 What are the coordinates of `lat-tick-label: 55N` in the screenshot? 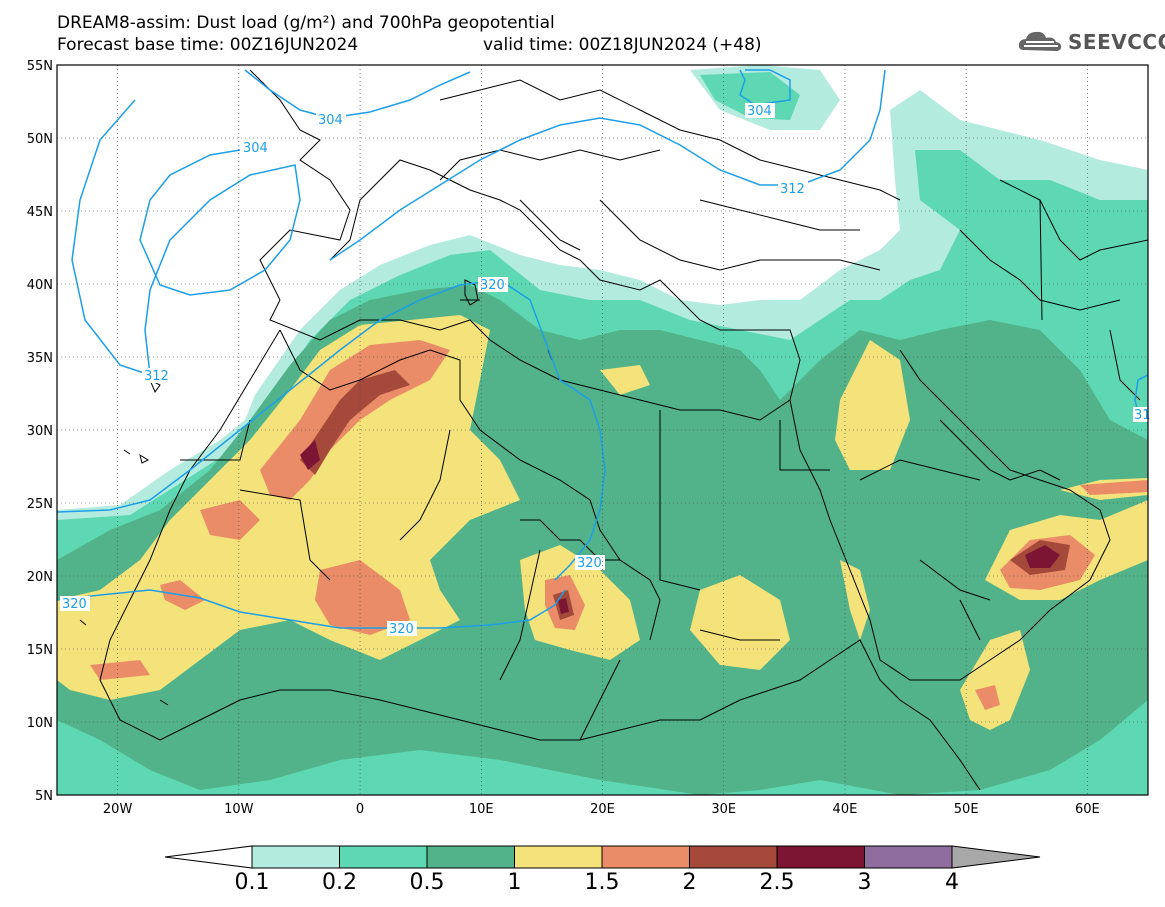 It's located at (40, 66).